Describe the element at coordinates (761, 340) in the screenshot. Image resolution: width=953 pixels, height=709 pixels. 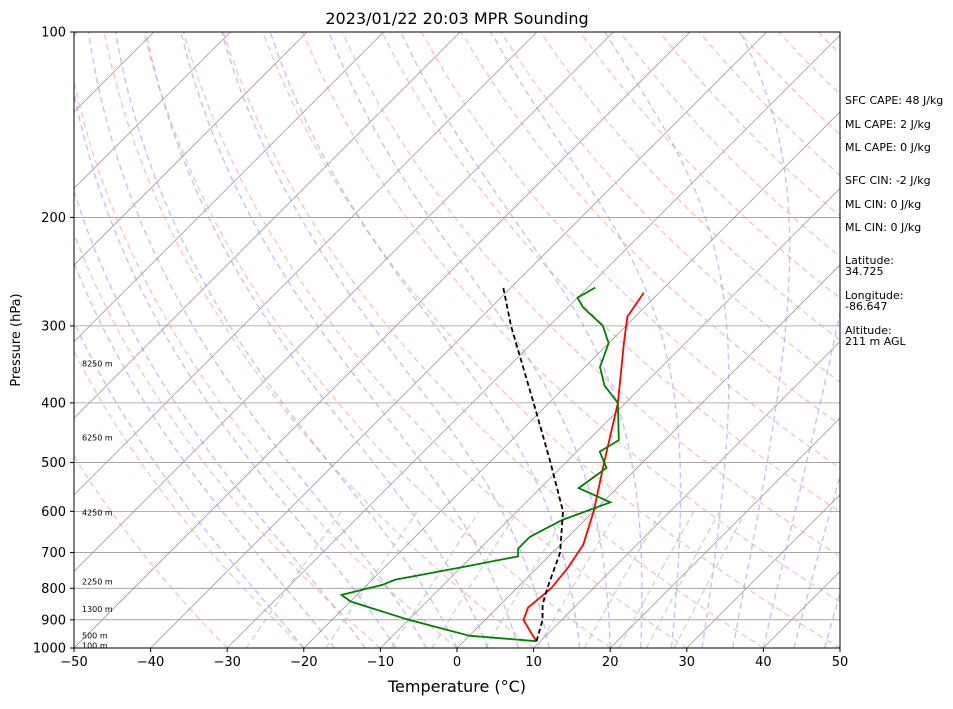
I see `moist-adiabat-line` at that location.